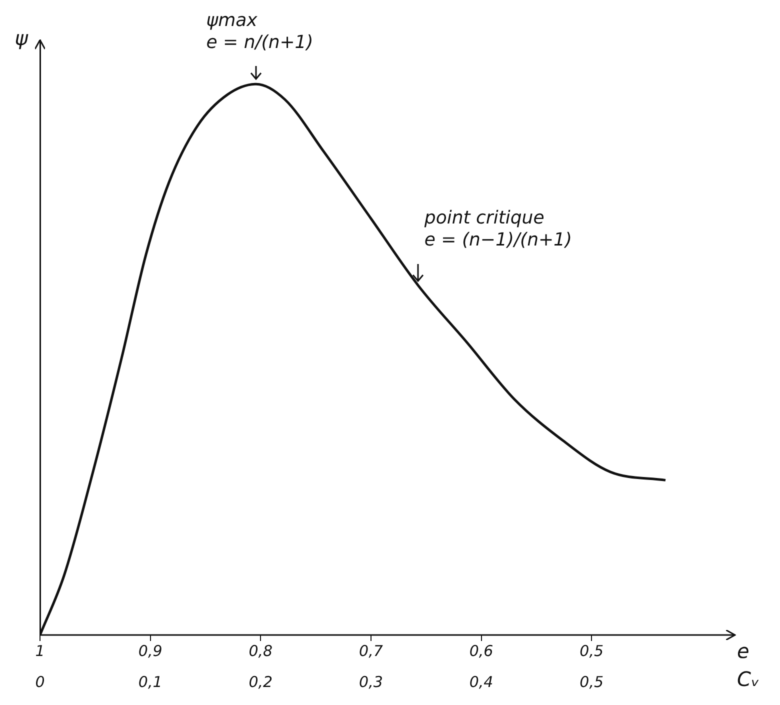  What do you see at coordinates (371, 681) in the screenshot?
I see `x-tick-label: 0,3` at bounding box center [371, 681].